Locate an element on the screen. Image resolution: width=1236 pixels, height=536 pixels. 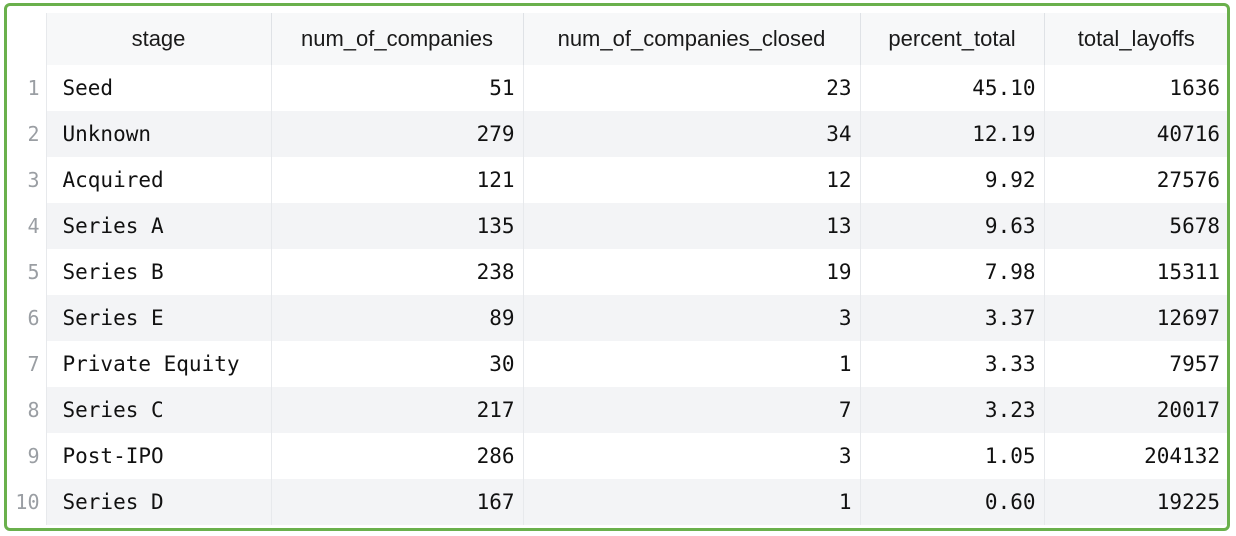
row-index: 1 is located at coordinates (29, 88).